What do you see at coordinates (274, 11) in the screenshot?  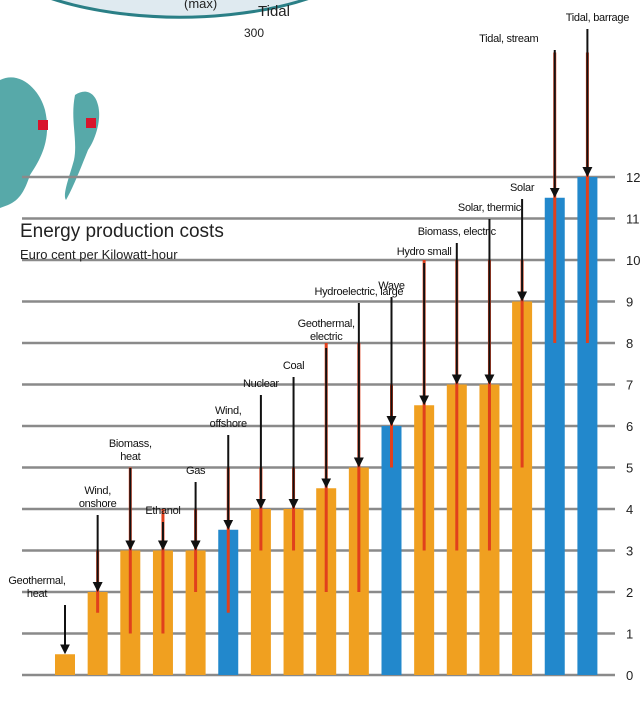 I see `annotation: Tidal` at bounding box center [274, 11].